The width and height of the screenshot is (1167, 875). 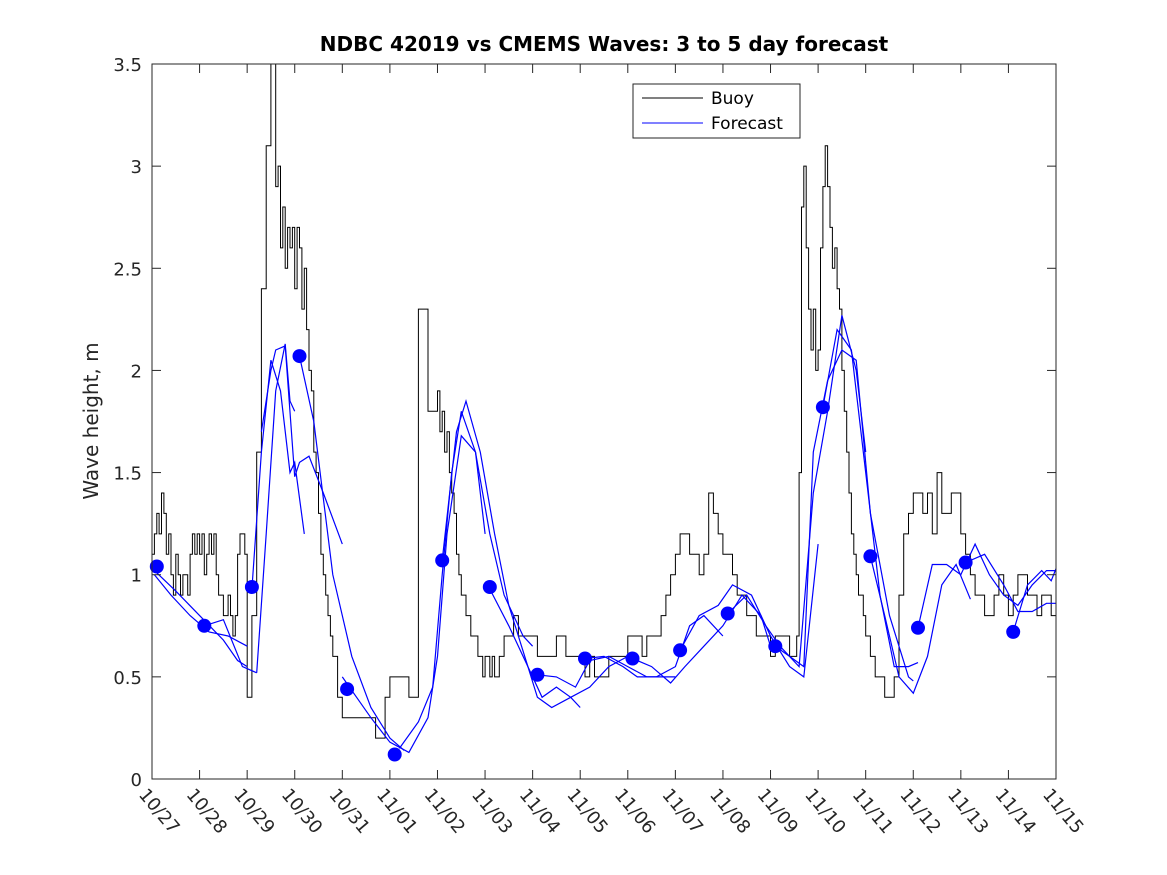 I want to click on x-tick-label: 10/31, so click(x=348, y=811).